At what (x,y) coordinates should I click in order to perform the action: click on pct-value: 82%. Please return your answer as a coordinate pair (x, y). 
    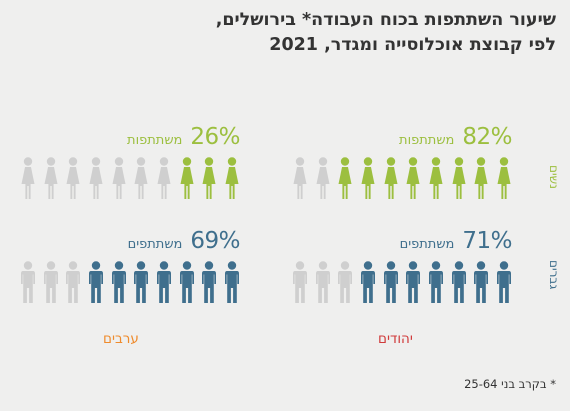
    Looking at the image, I should click on (487, 137).